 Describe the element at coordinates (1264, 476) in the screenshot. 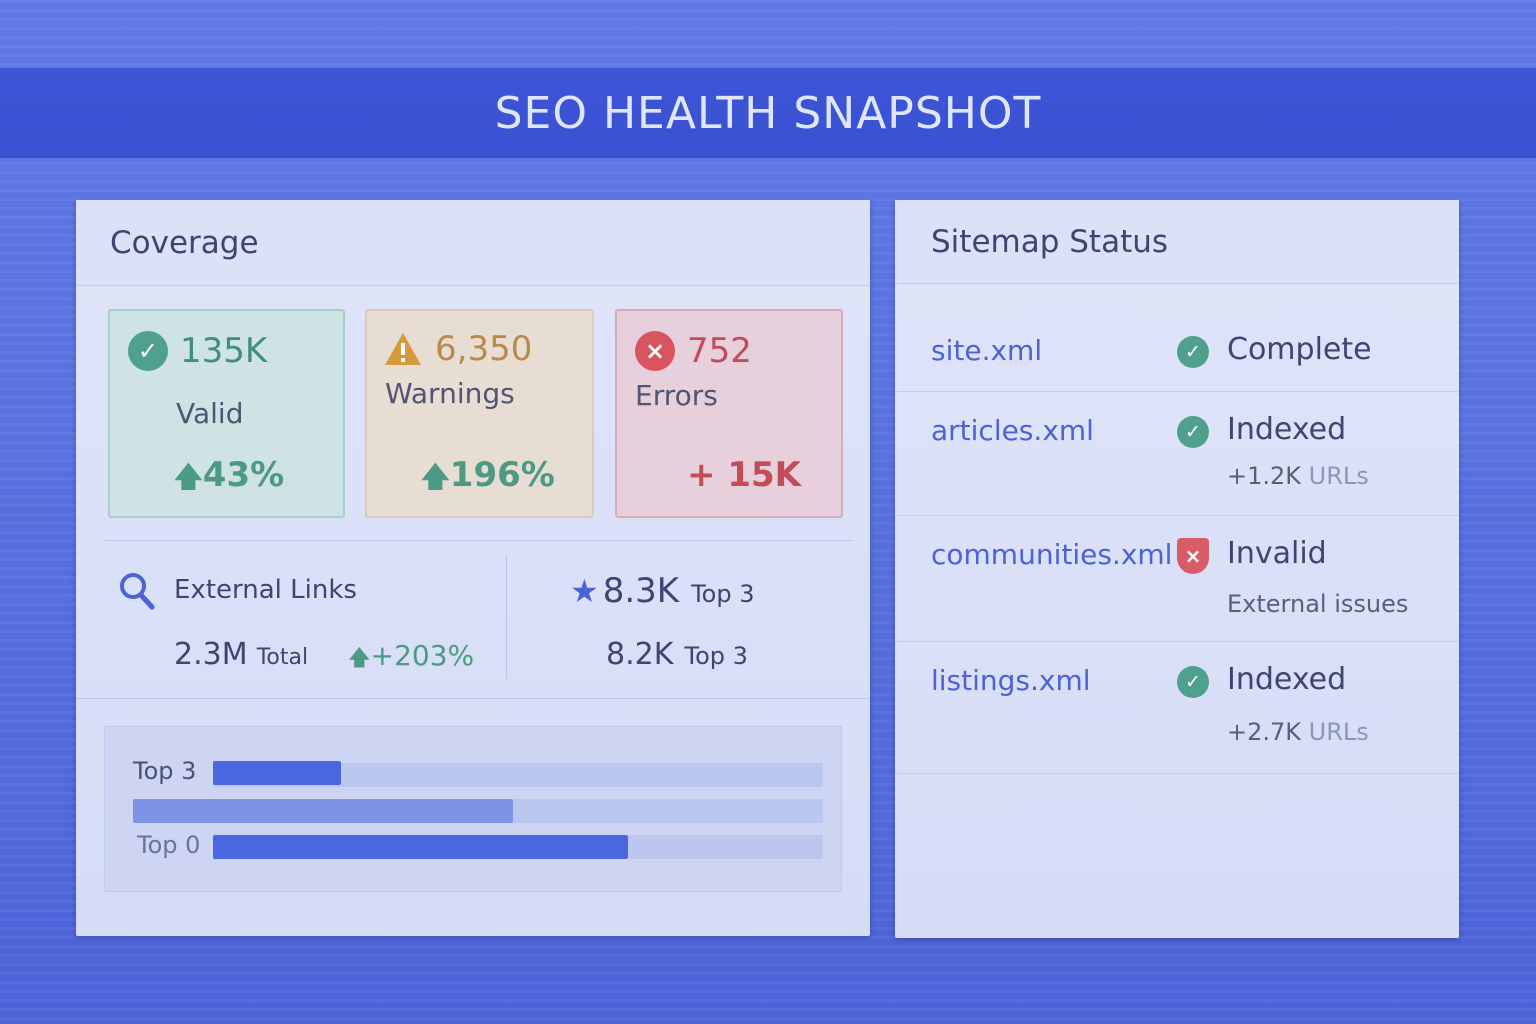

I see `sitemap-sub-value: +1.2K` at that location.